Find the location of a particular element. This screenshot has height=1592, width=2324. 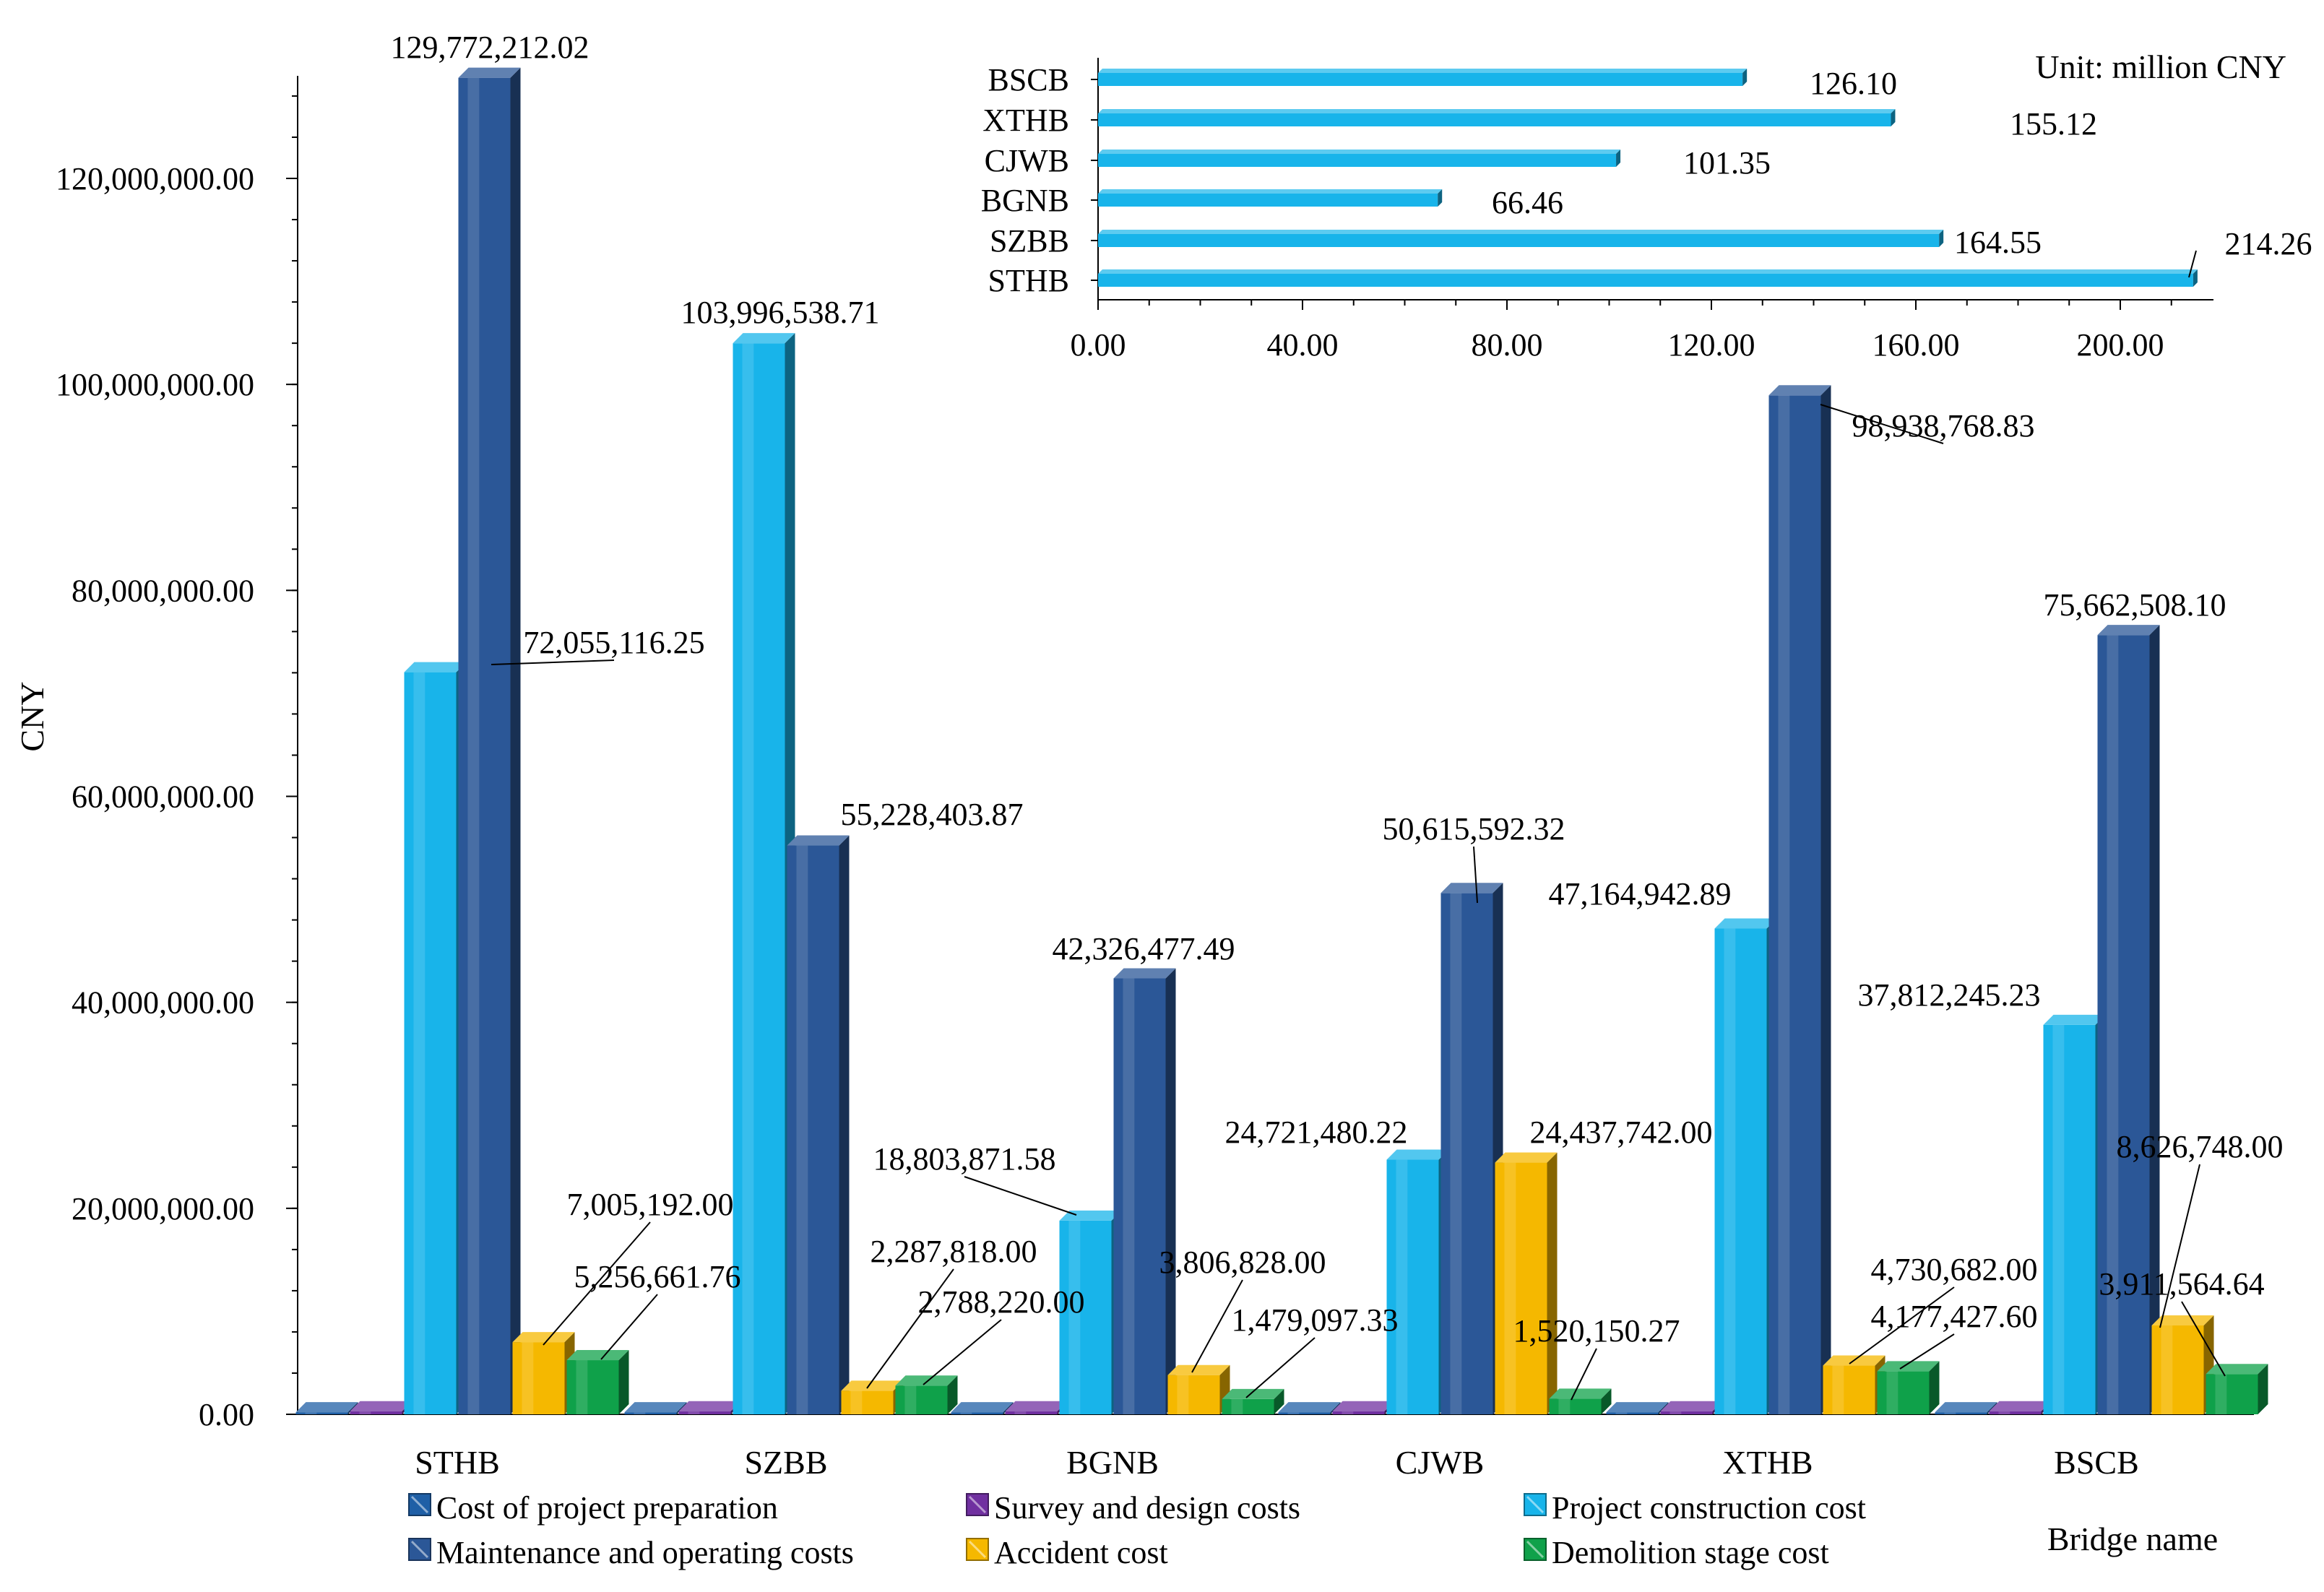

legend-label: Cost of project preparation is located at coordinates (607, 1508).